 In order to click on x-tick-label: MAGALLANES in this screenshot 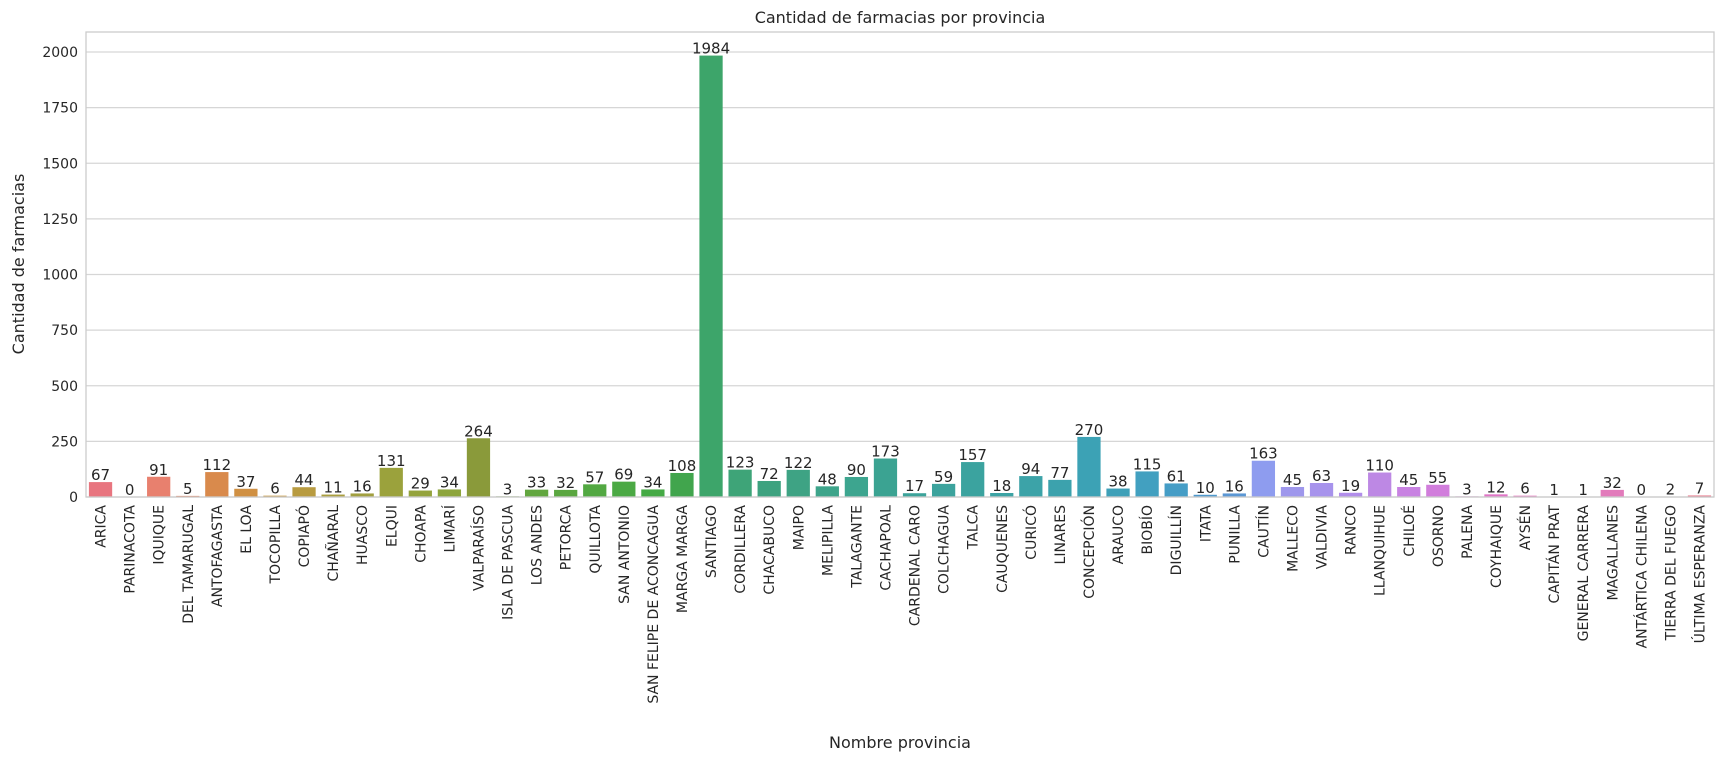, I will do `click(1613, 553)`.